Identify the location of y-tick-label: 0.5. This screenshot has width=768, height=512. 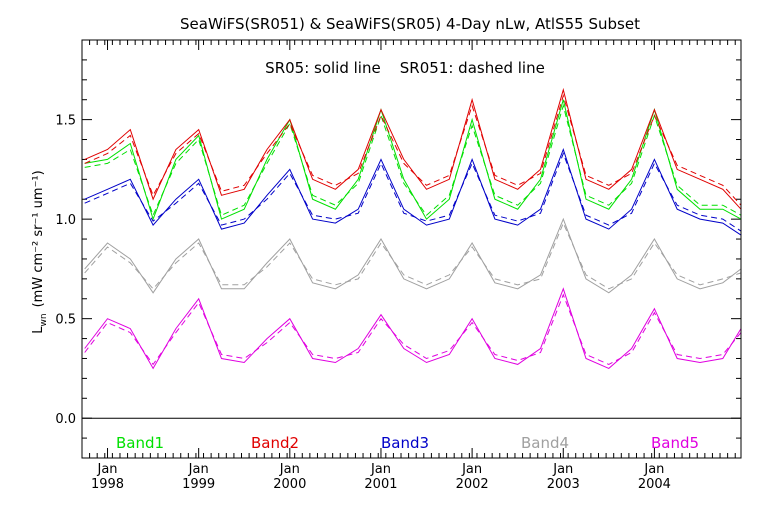
(65, 320).